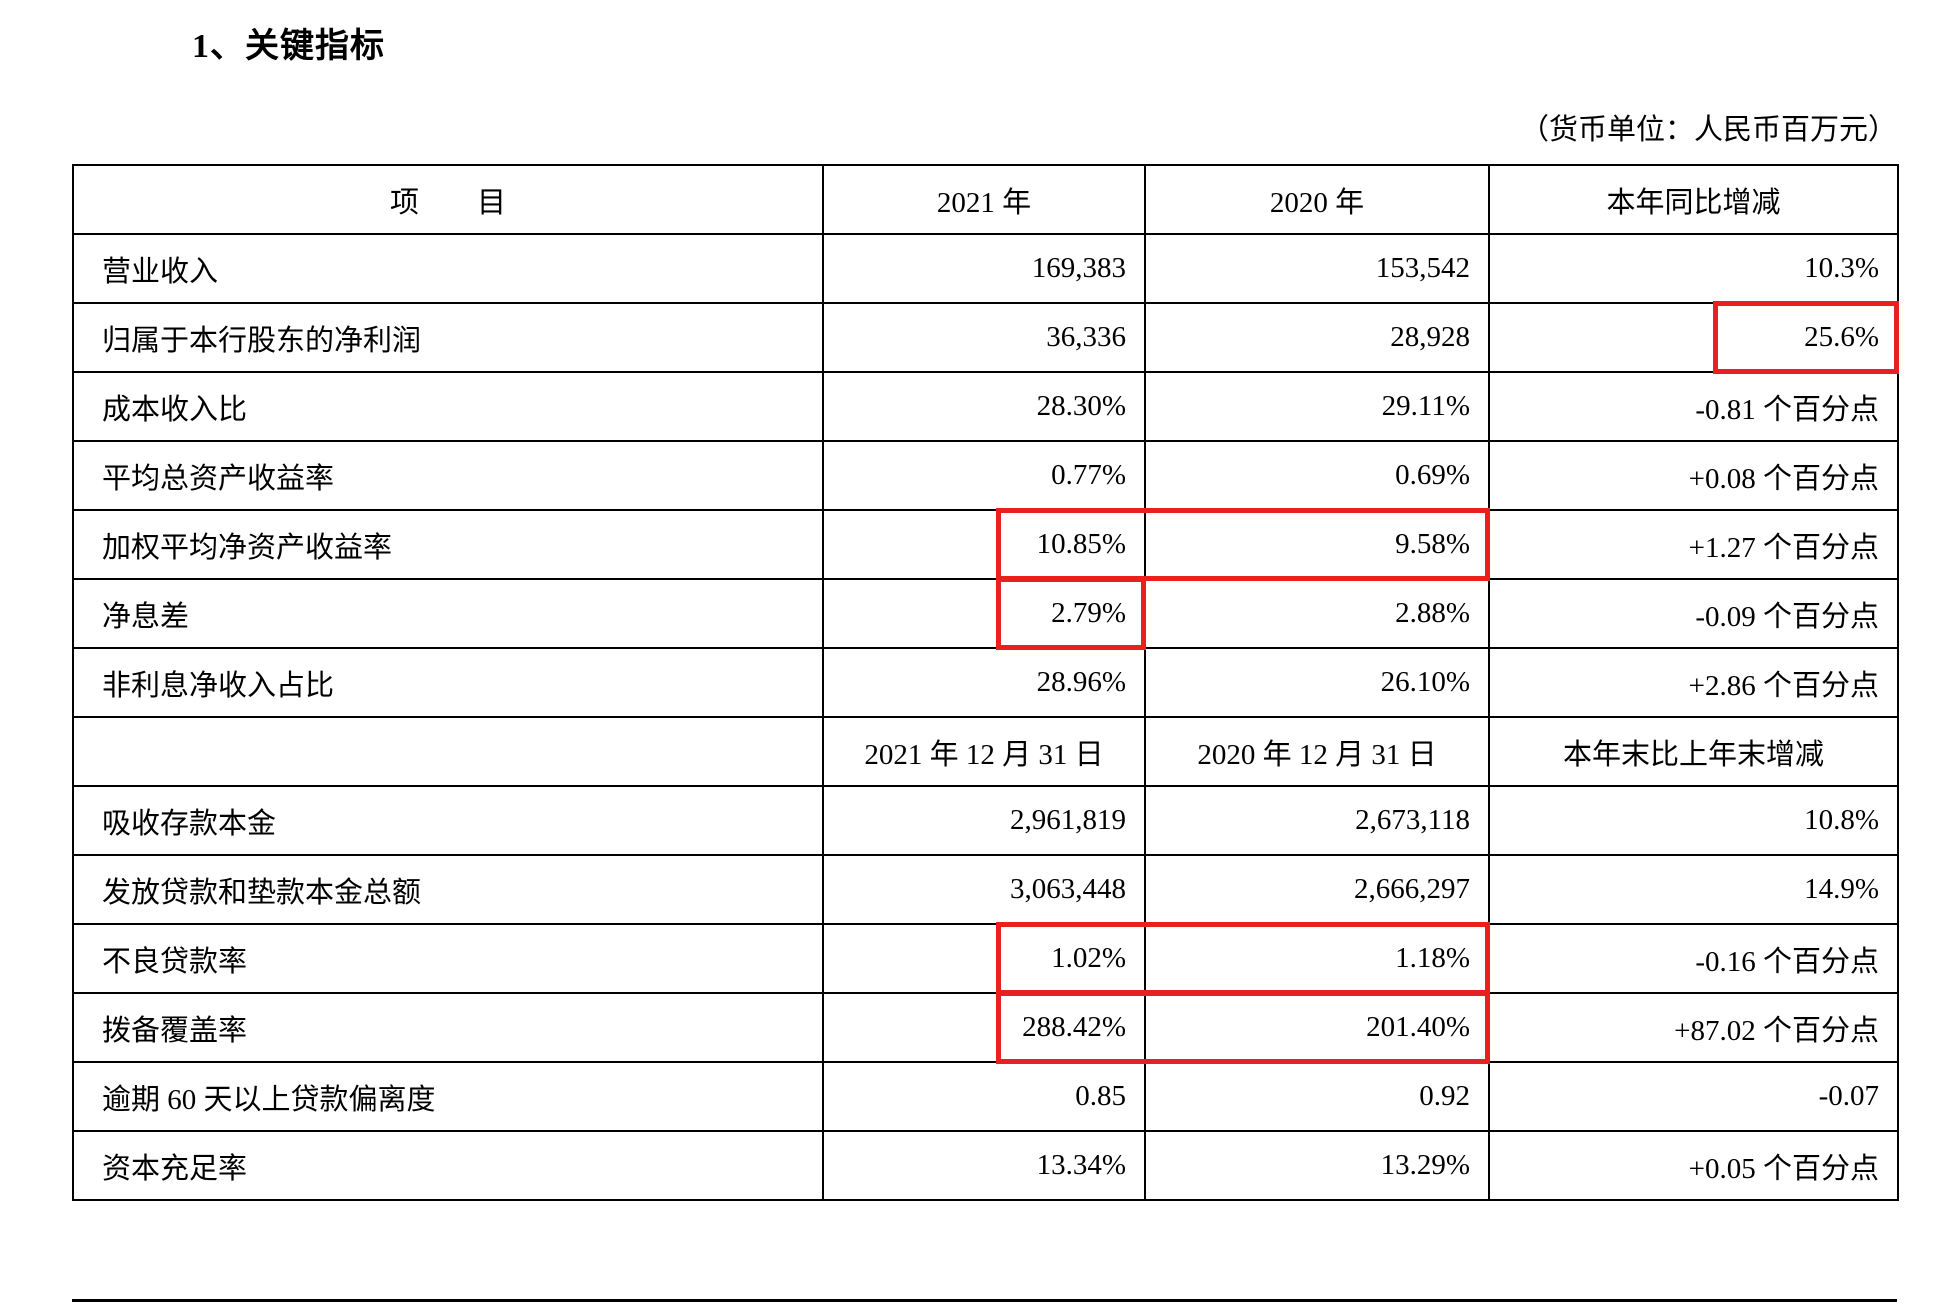 The image size is (1955, 1307). I want to click on cell-v2020: 0.69%, so click(1317, 475).